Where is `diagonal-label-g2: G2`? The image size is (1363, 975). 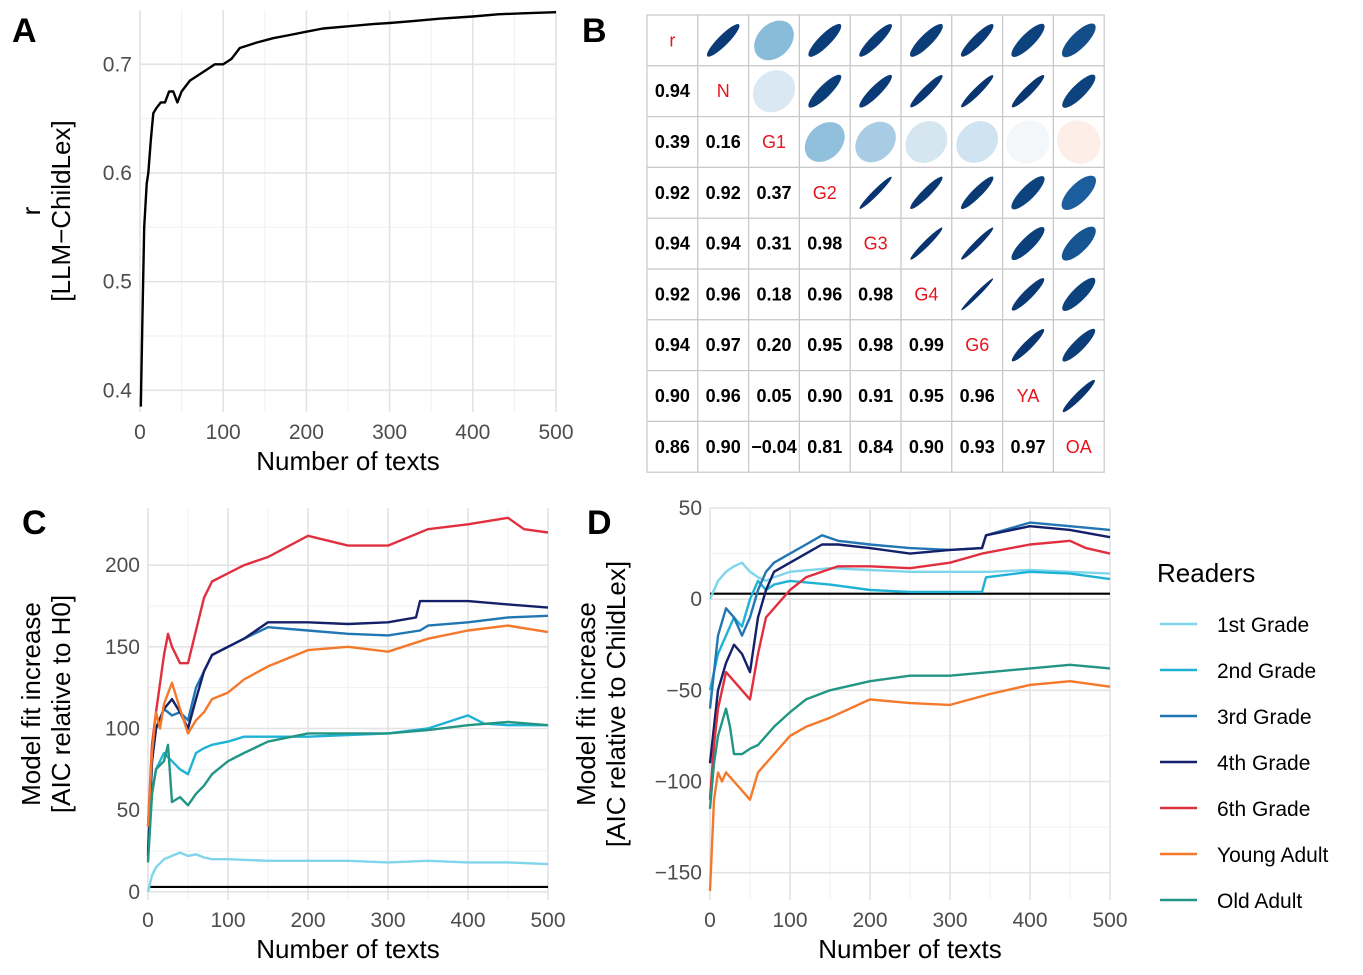 diagonal-label-g2: G2 is located at coordinates (825, 193).